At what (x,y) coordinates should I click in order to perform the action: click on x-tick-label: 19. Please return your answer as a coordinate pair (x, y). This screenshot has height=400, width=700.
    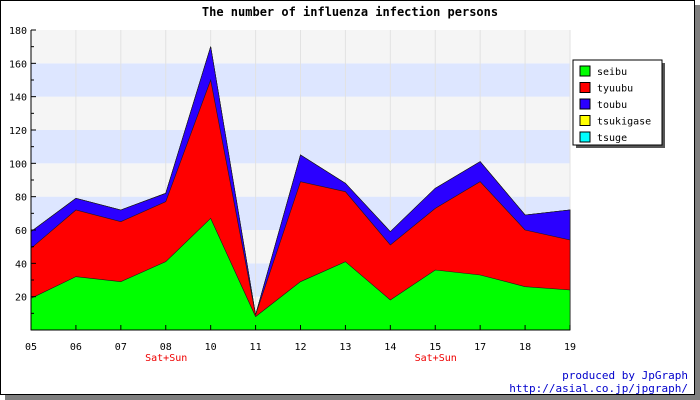
    Looking at the image, I should click on (570, 347).